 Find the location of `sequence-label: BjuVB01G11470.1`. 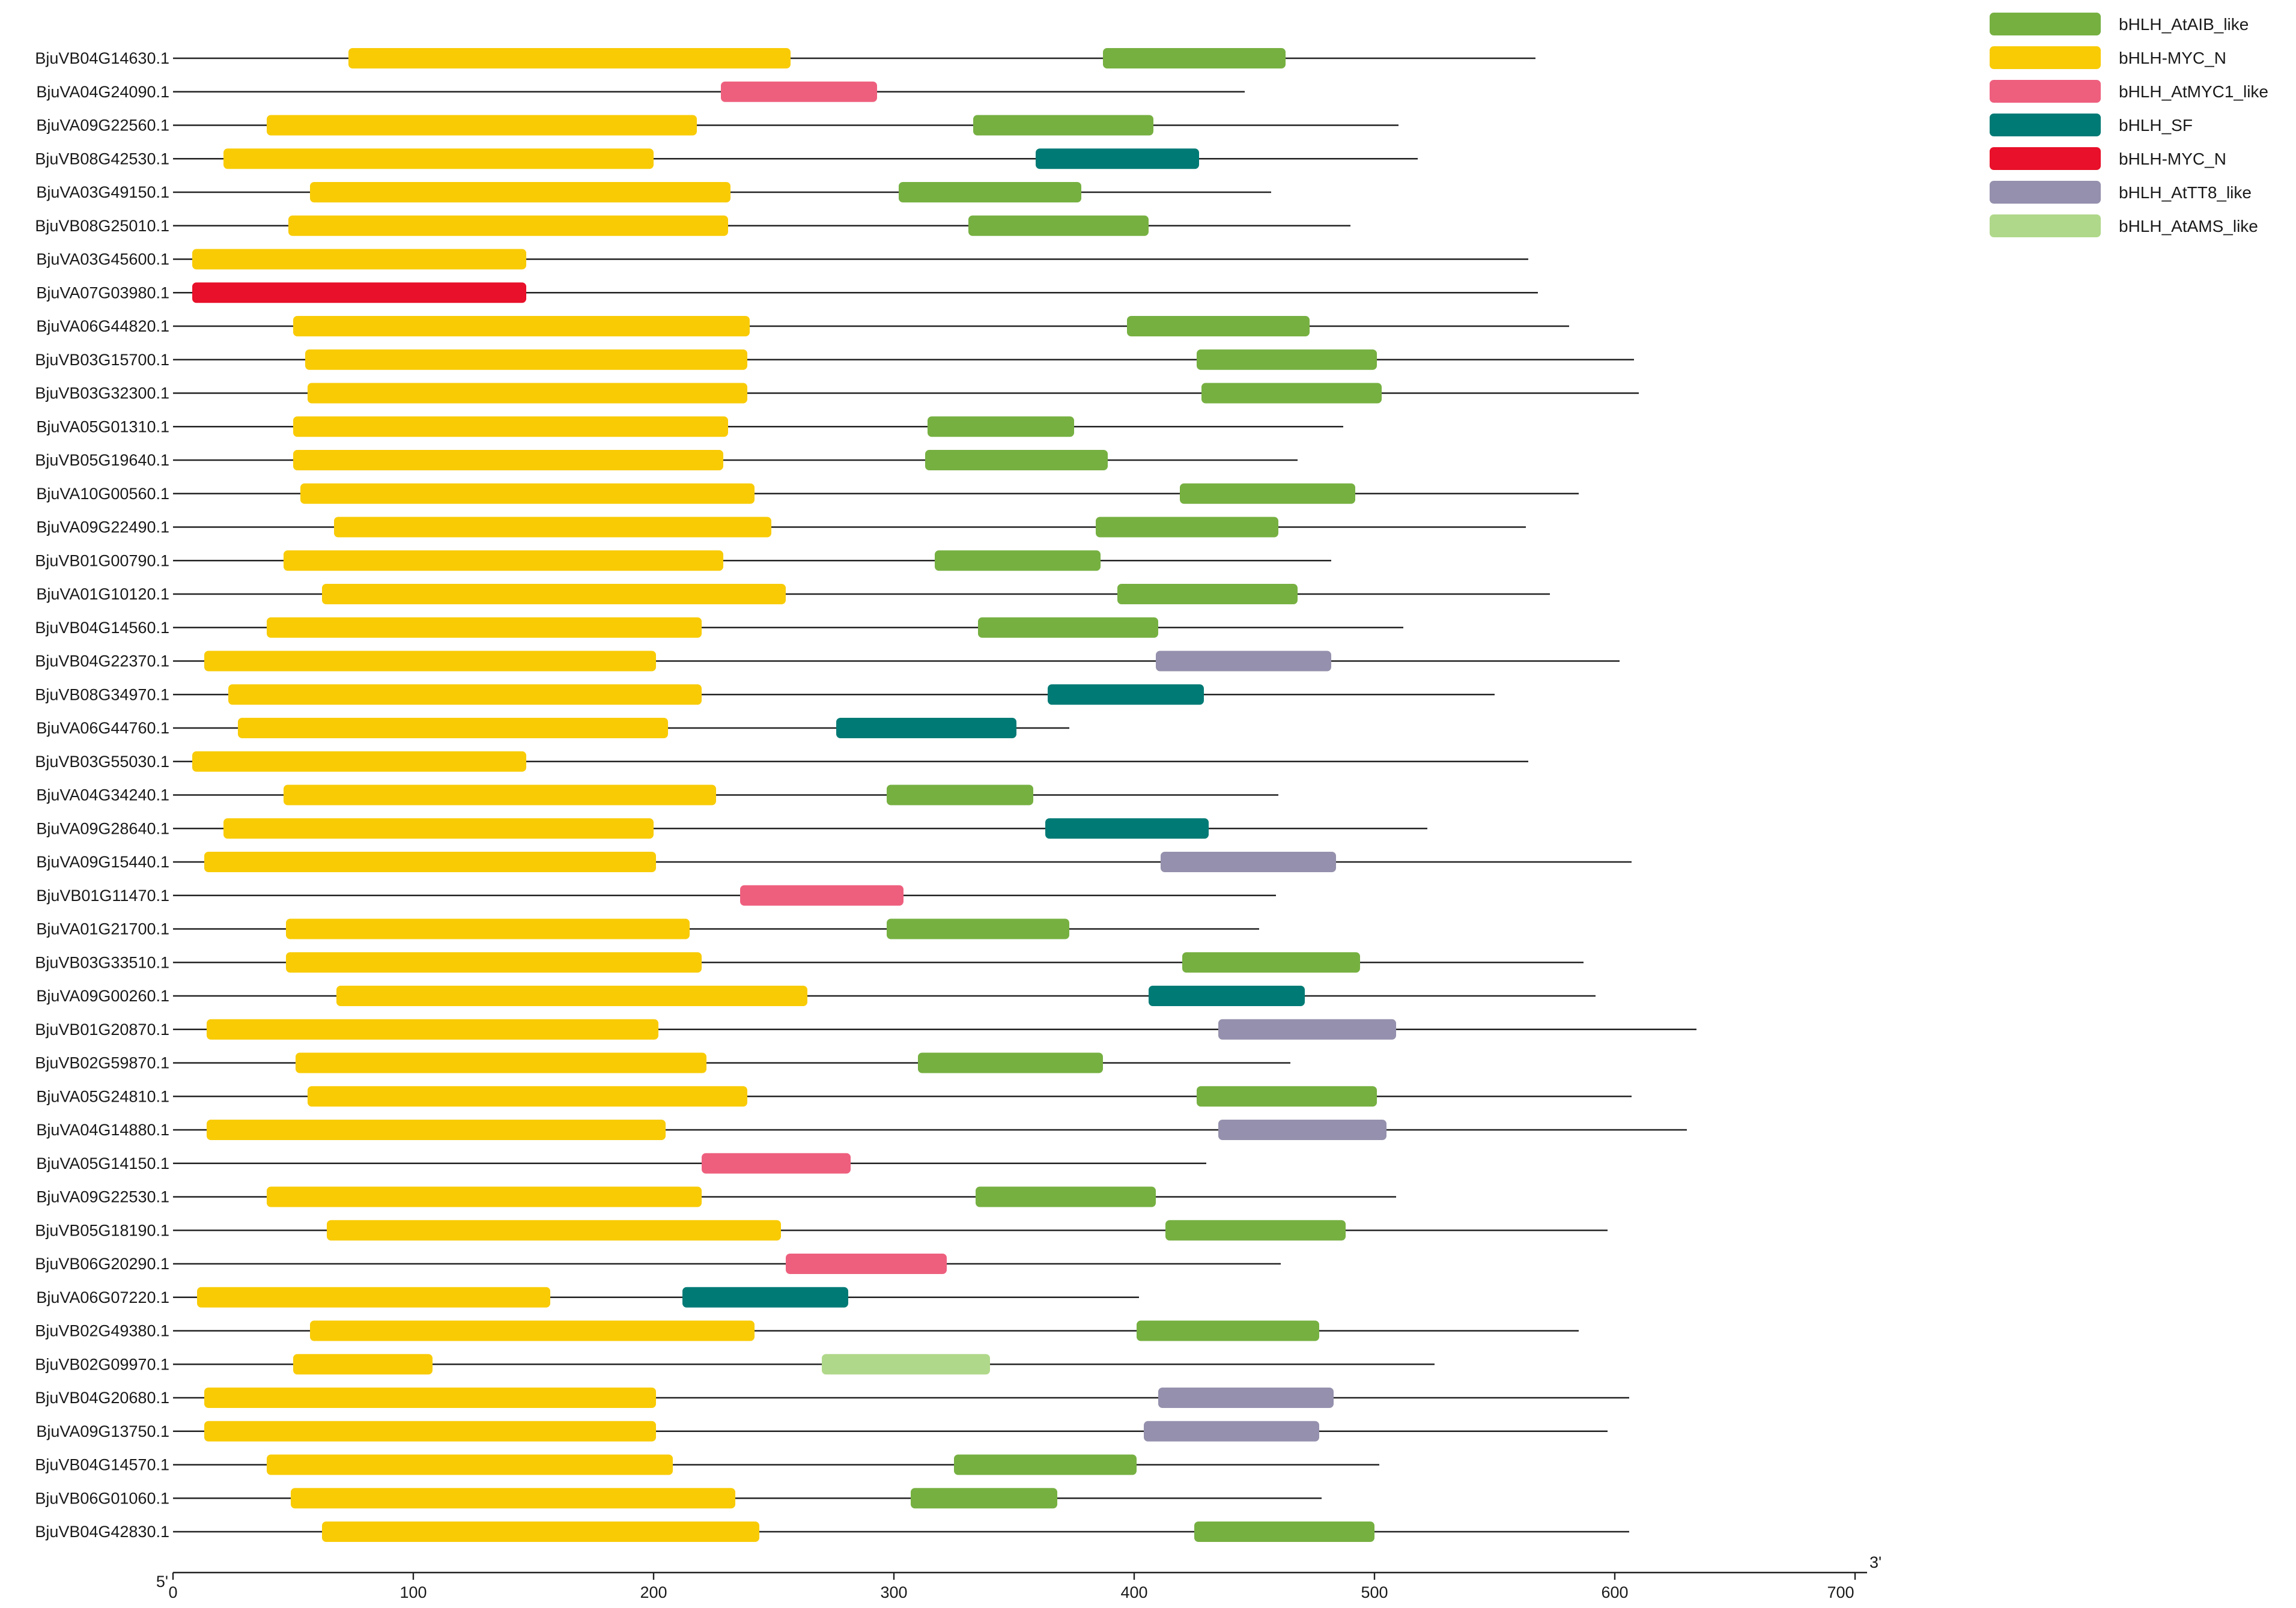

sequence-label: BjuVB01G11470.1 is located at coordinates (102, 896).